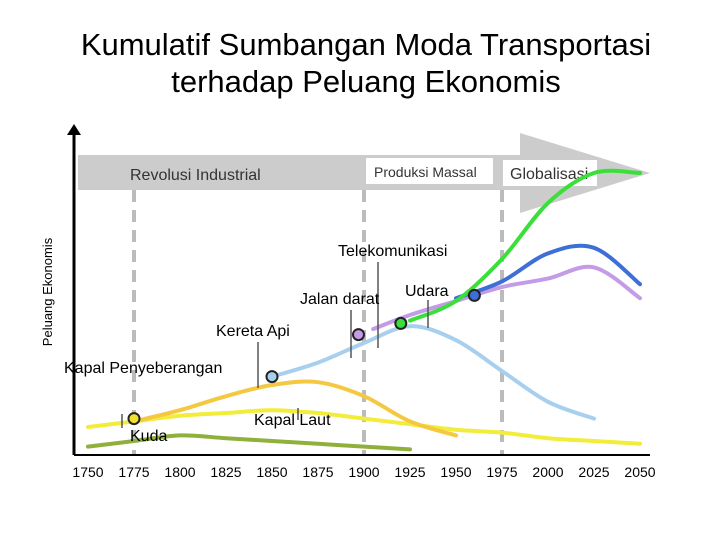 This screenshot has height=540, width=720. I want to click on label-udara: Udara, so click(427, 291).